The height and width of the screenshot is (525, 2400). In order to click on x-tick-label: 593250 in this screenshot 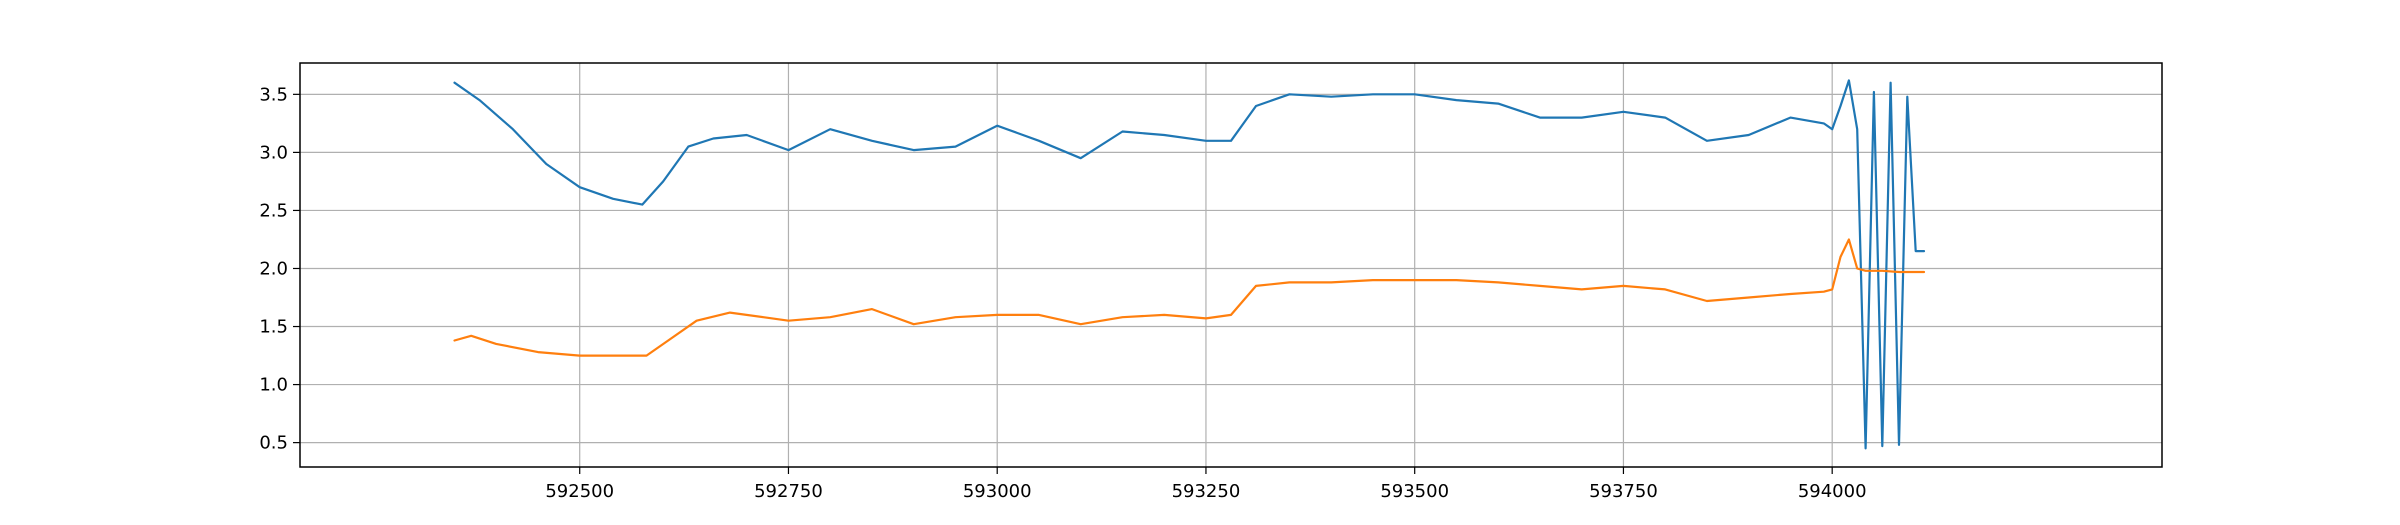, I will do `click(1206, 491)`.